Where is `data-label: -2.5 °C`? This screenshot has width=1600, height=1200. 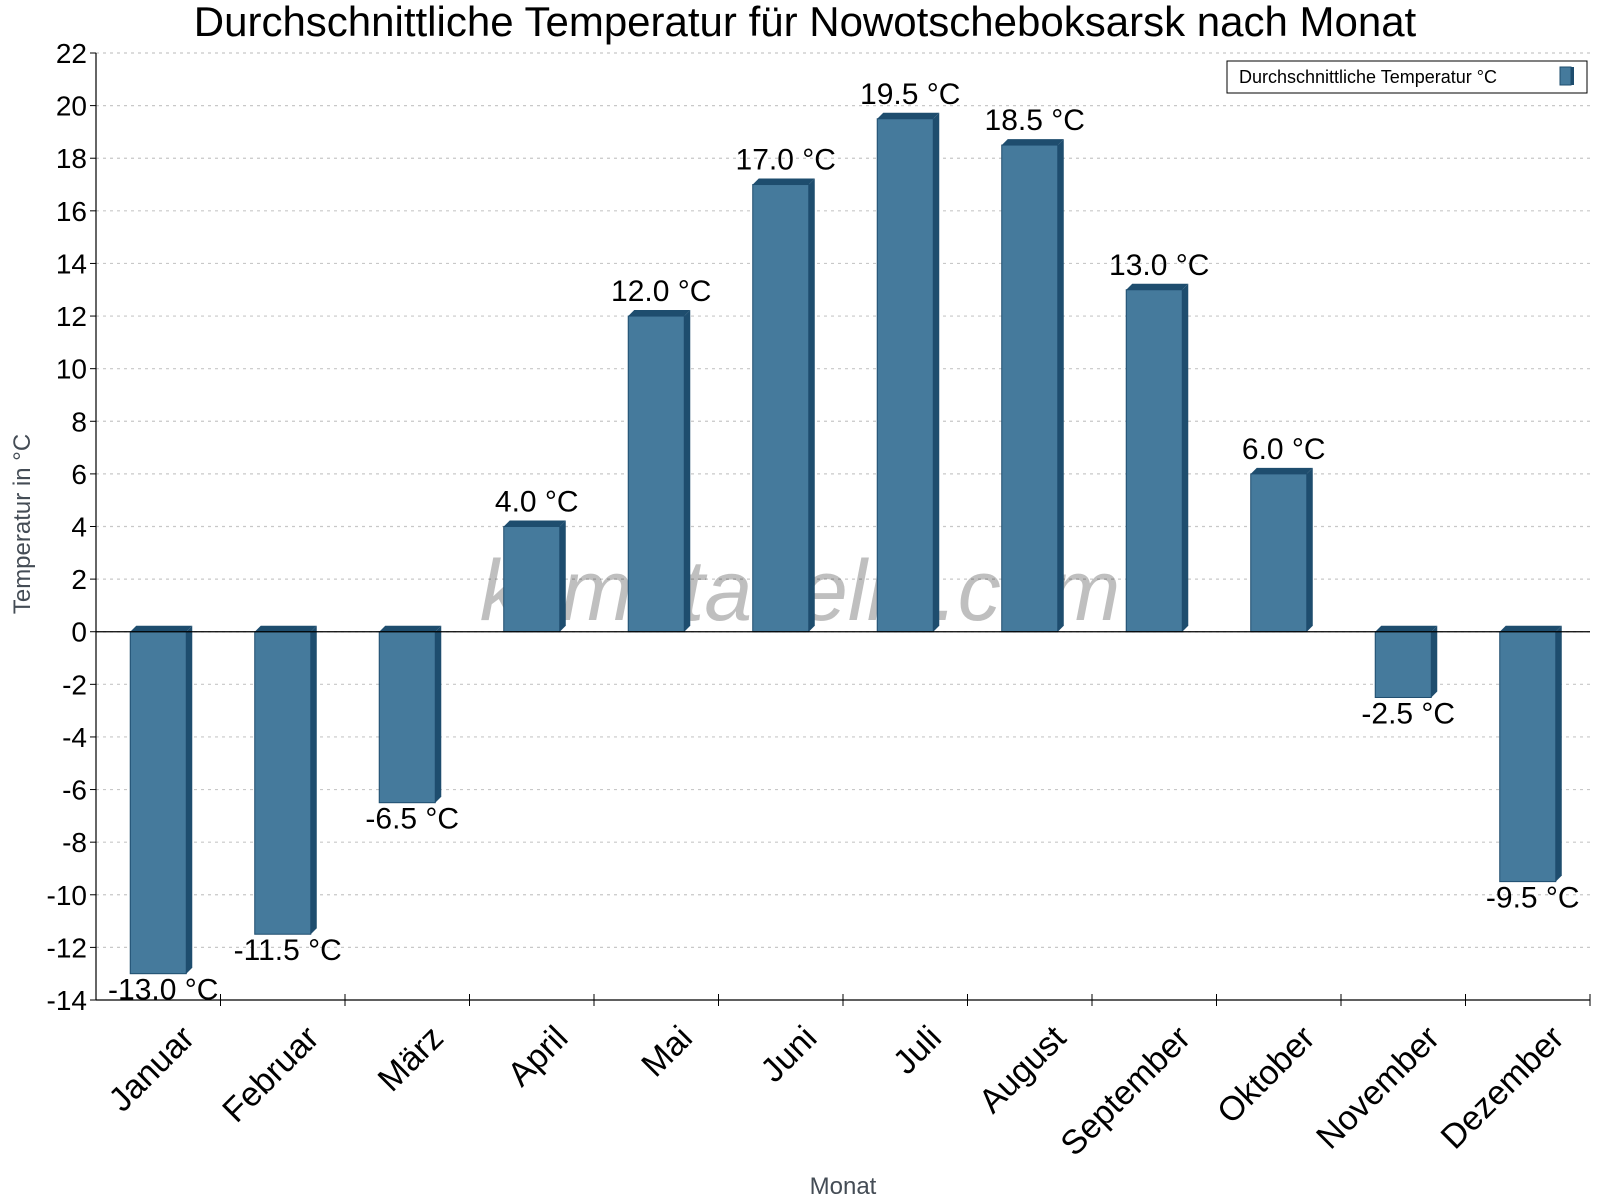
data-label: -2.5 °C is located at coordinates (1408, 713).